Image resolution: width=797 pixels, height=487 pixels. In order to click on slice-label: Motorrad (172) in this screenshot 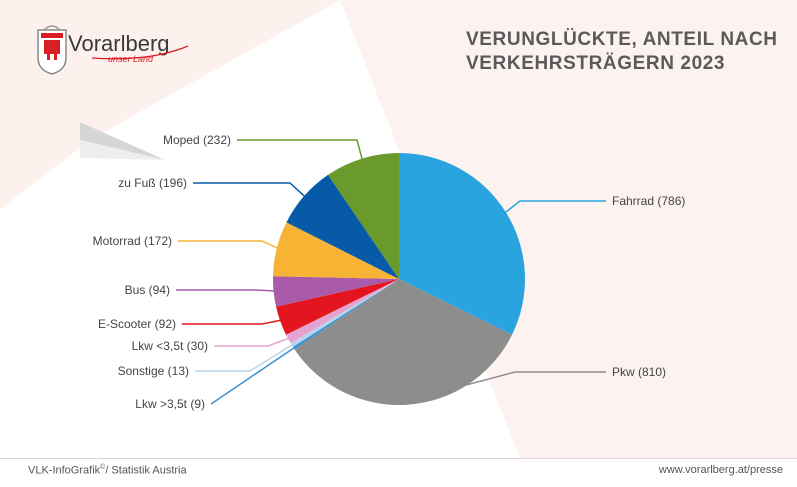, I will do `click(132, 241)`.